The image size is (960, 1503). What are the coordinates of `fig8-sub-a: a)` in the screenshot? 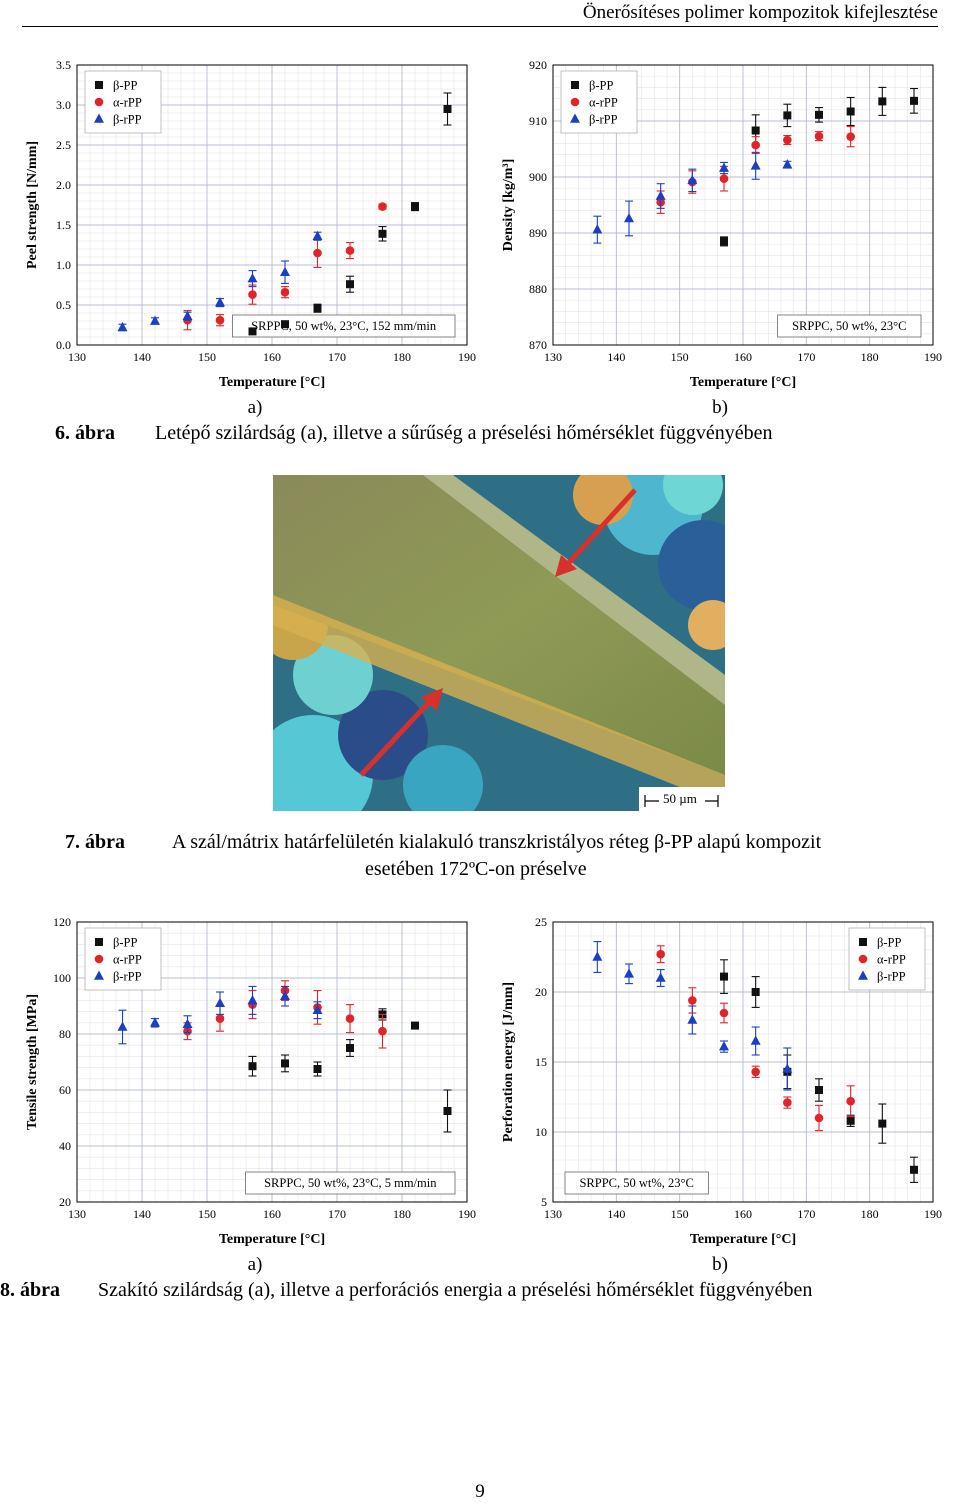 It's located at (255, 1264).